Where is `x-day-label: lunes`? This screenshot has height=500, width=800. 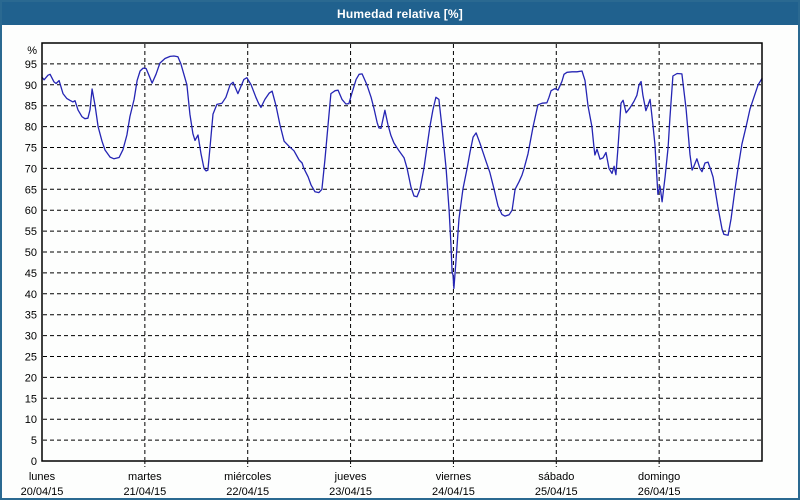
x-day-label: lunes is located at coordinates (42, 477).